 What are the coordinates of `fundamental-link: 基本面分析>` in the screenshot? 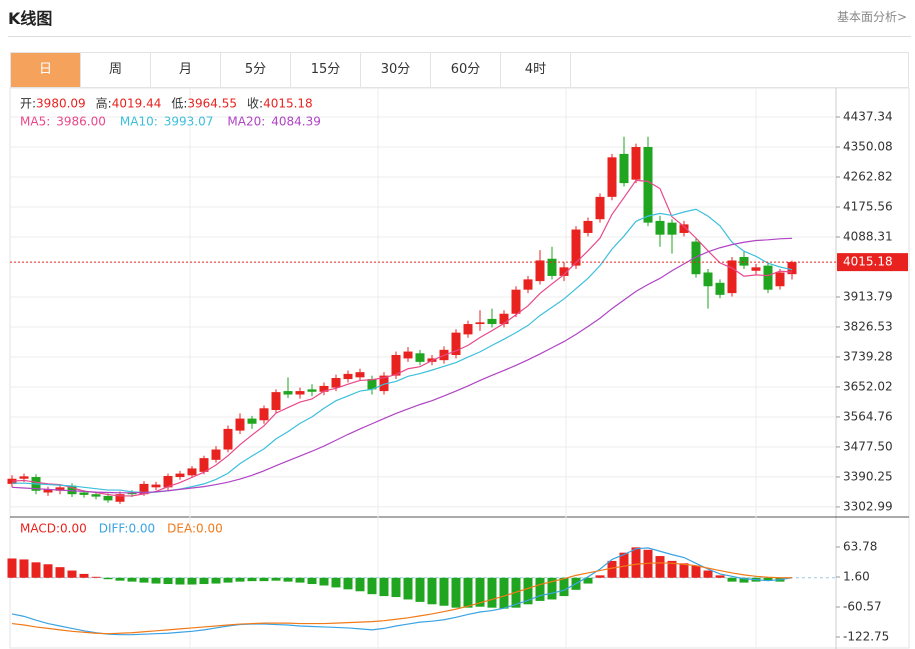 It's located at (871, 17).